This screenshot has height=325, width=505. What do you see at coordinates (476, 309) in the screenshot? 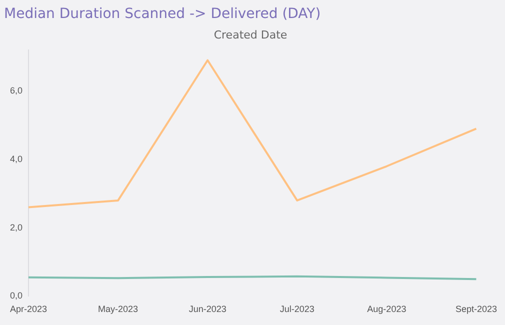
I see `x-tick-label: Sept-2023` at bounding box center [476, 309].